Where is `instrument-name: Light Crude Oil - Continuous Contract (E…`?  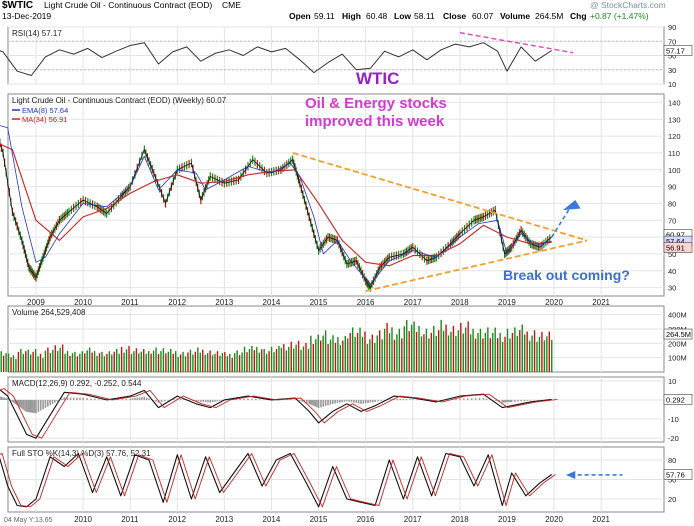
instrument-name: Light Crude Oil - Continuous Contract (E… is located at coordinates (128, 5).